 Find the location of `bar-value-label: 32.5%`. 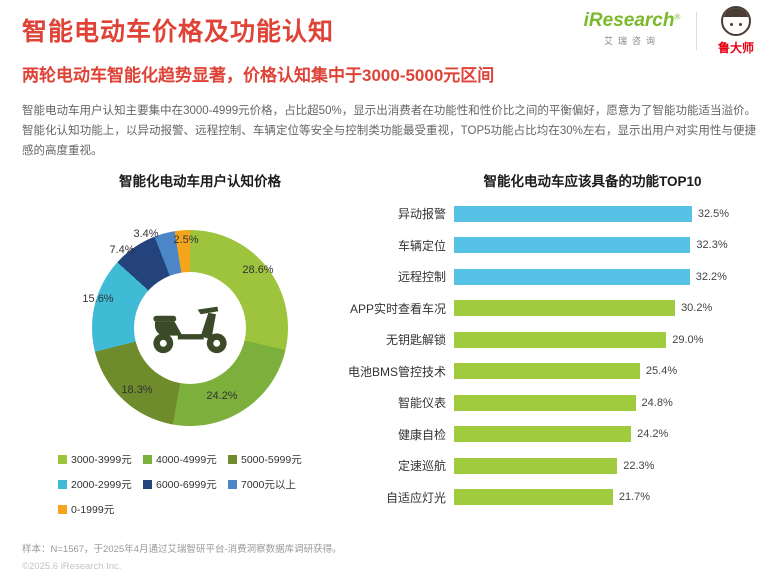

bar-value-label: 32.5% is located at coordinates (713, 213).